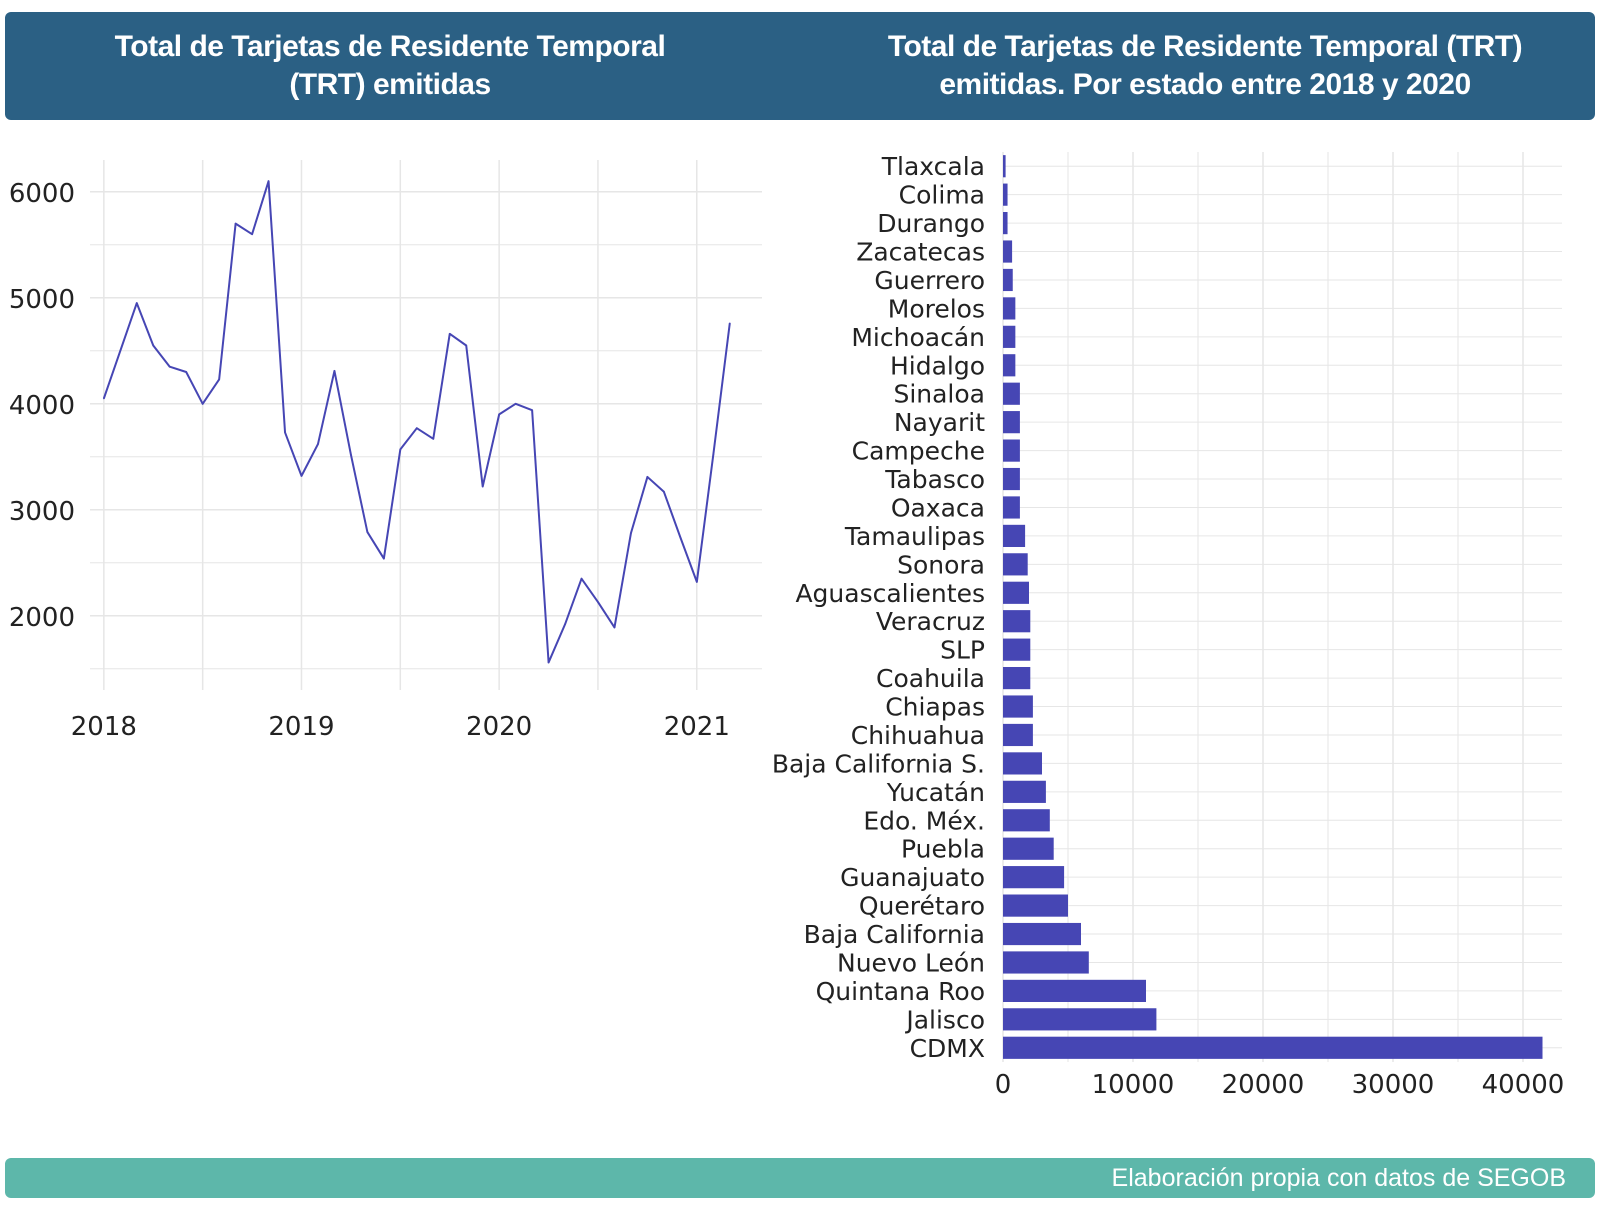 The height and width of the screenshot is (1206, 1600). What do you see at coordinates (1338, 1178) in the screenshot?
I see `source-note: Elaboración propia con datos de SEGOB` at bounding box center [1338, 1178].